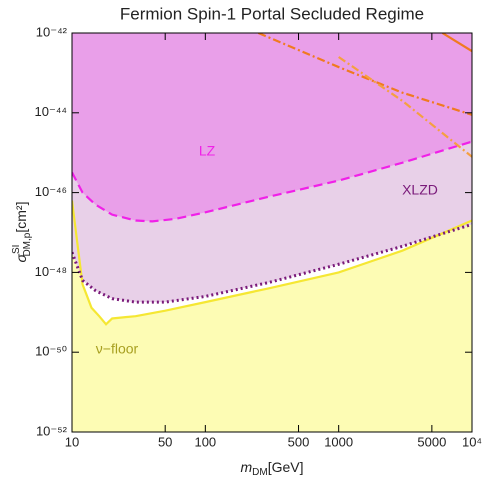 This screenshot has width=486, height=487. What do you see at coordinates (165, 441) in the screenshot?
I see `x-tick-label: 50` at bounding box center [165, 441].